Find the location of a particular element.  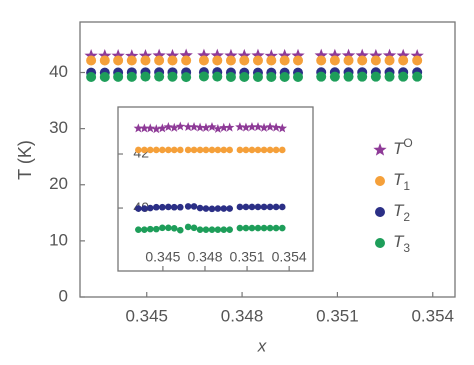

x-tick-label: 0.345 is located at coordinates (146, 315).